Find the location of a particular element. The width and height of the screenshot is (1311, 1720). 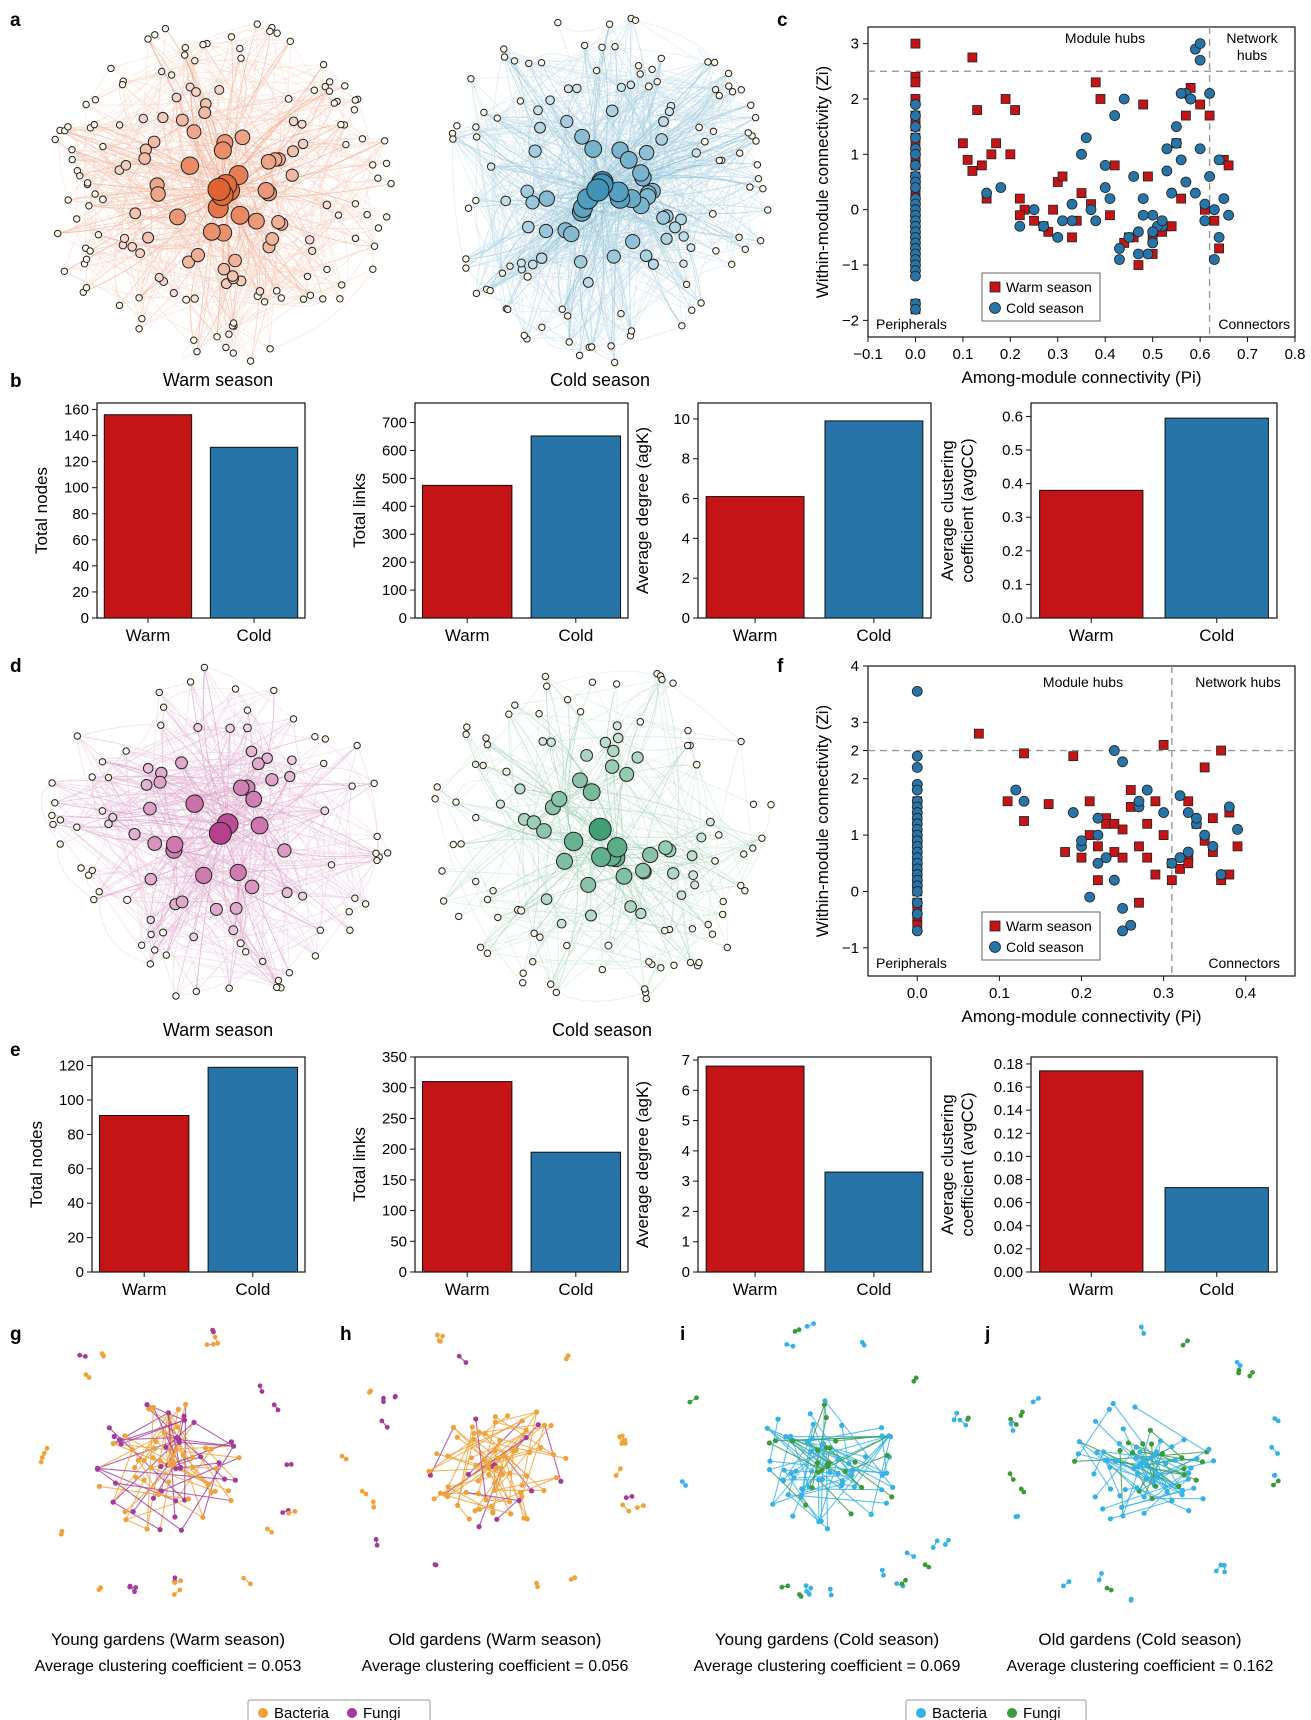

y-tick-label: 3 is located at coordinates (686, 1181).